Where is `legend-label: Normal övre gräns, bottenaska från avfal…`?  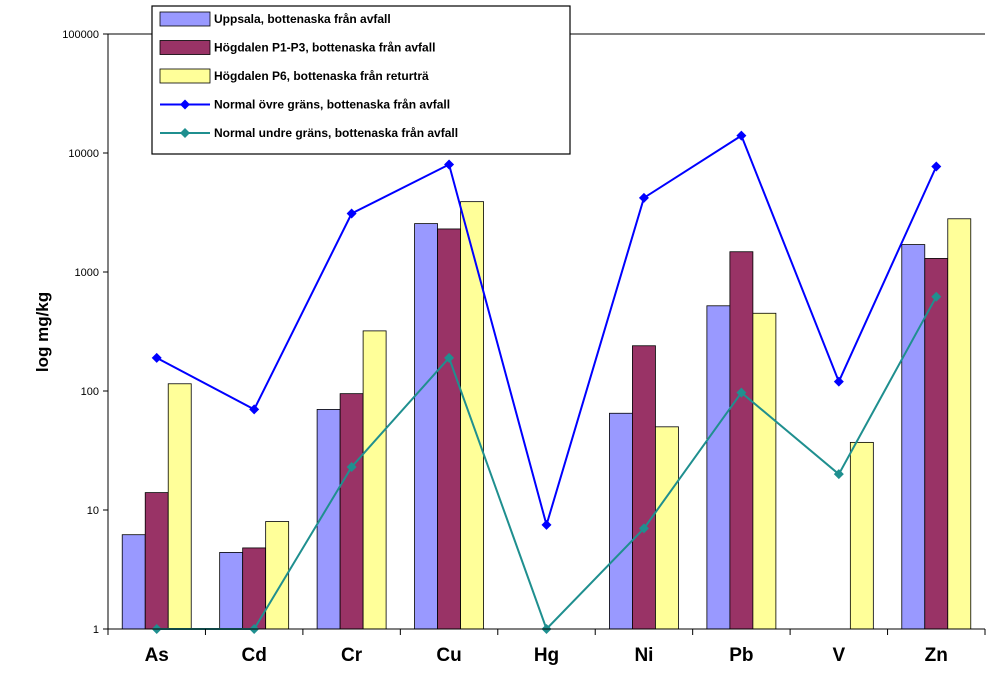
legend-label: Normal övre gräns, bottenaska från avfal… is located at coordinates (332, 105).